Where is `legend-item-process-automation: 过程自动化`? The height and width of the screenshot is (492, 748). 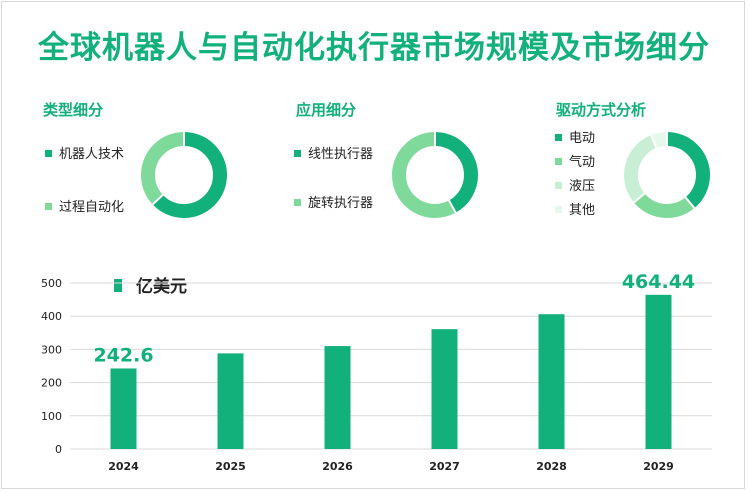
legend-item-process-automation: 过程自动化 is located at coordinates (84, 208).